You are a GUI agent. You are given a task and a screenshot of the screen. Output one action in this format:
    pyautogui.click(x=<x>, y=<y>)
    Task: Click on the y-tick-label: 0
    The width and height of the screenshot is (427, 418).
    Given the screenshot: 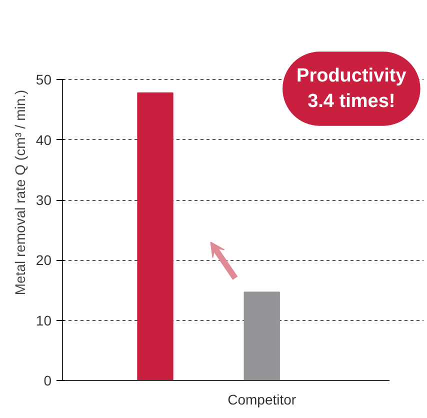 What is the action you would take?
    pyautogui.click(x=48, y=380)
    